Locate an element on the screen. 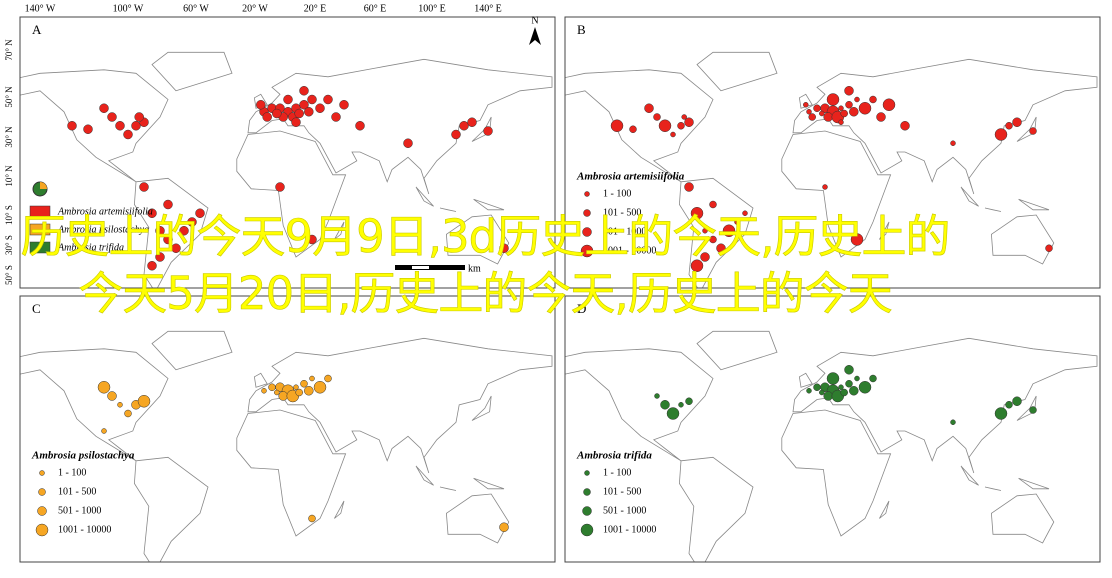  panel-label: B is located at coordinates (581, 29).